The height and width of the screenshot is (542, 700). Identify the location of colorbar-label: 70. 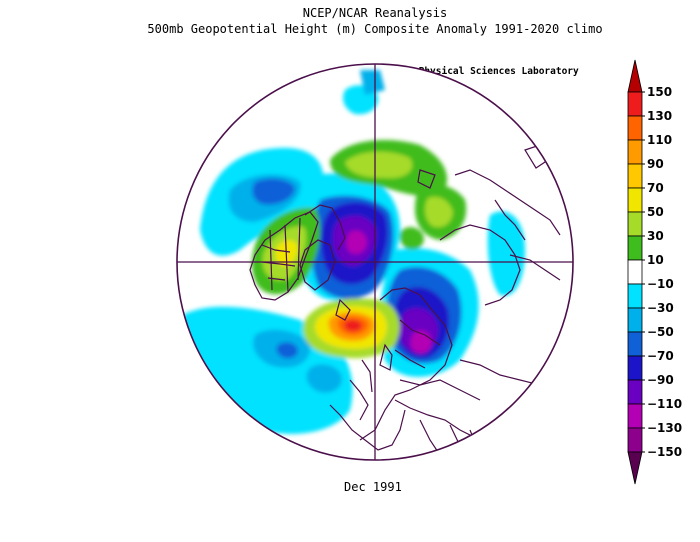
(655, 188).